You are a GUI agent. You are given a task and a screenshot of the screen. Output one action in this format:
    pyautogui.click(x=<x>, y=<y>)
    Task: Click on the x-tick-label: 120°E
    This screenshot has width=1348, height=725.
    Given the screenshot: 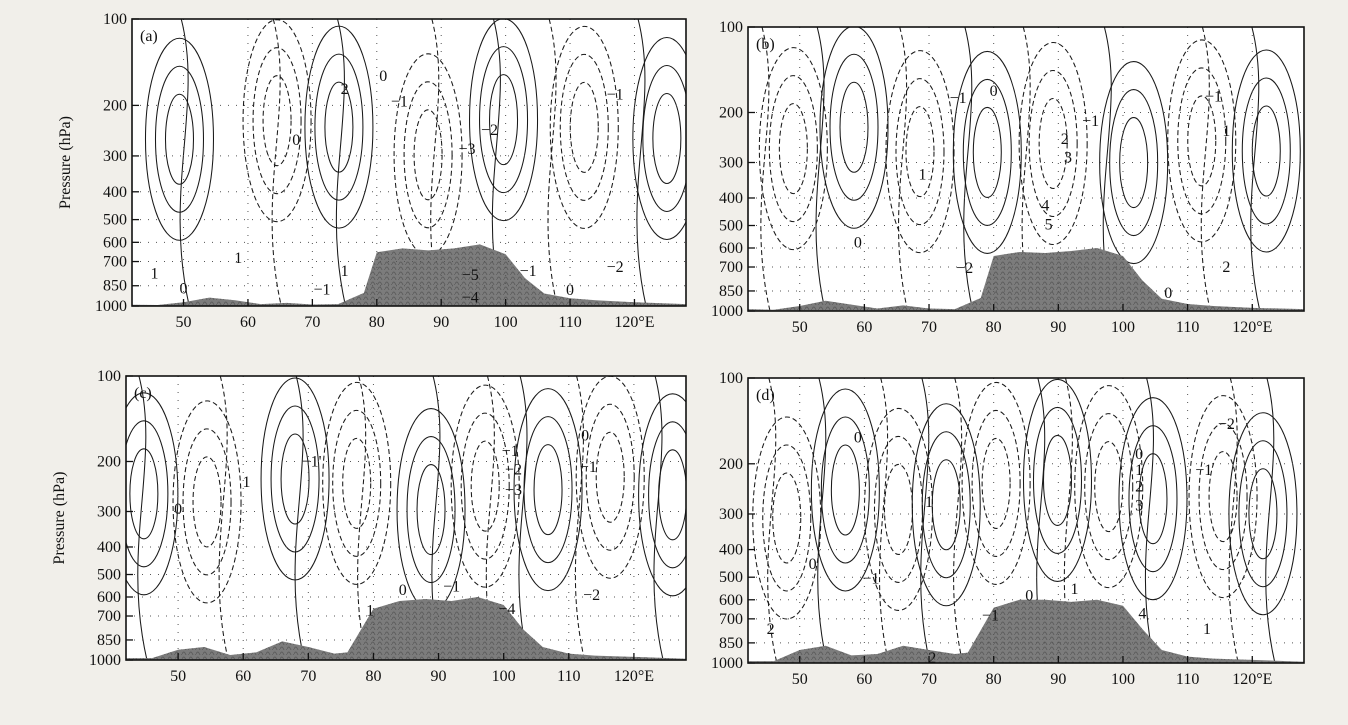 What is the action you would take?
    pyautogui.click(x=1252, y=327)
    